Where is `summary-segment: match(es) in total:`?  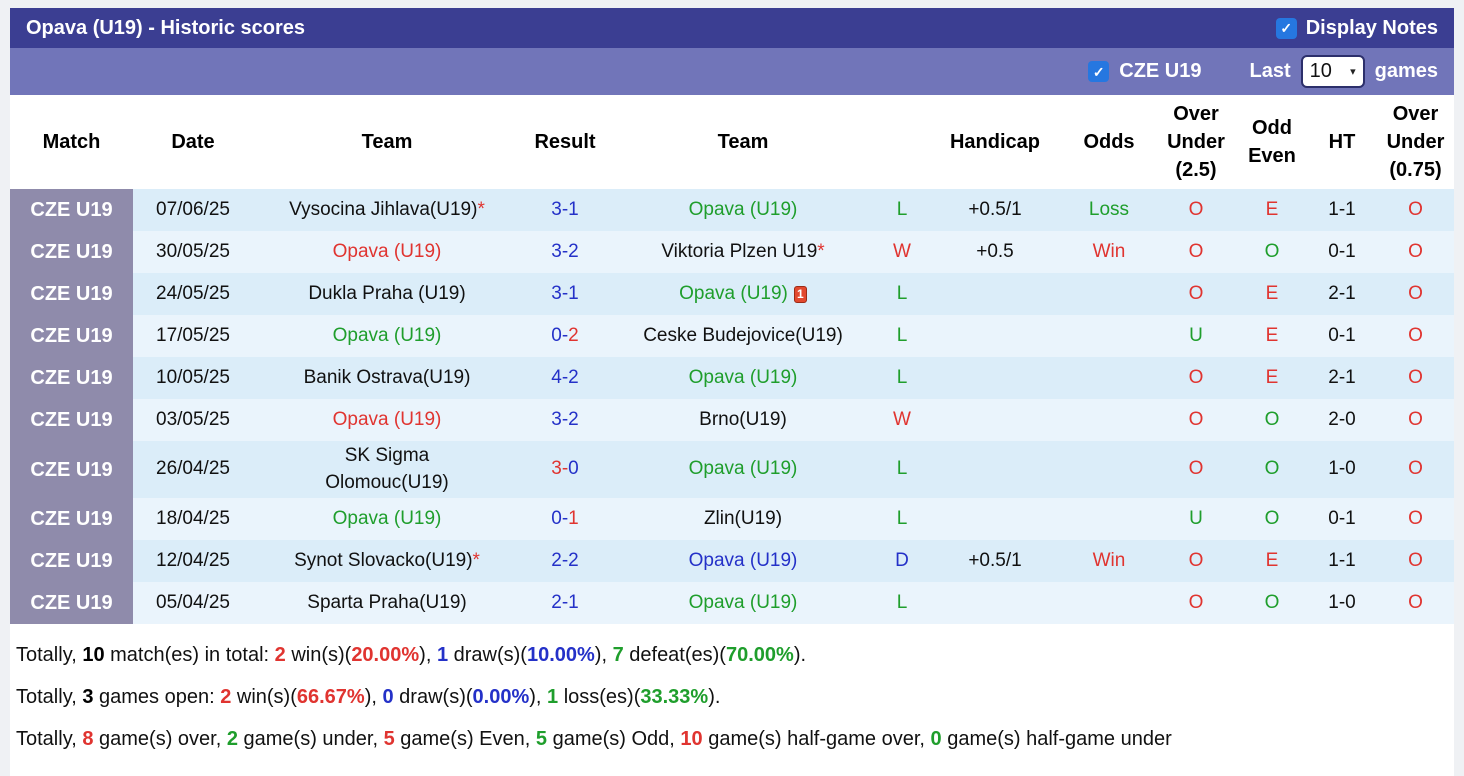 summary-segment: match(es) in total: is located at coordinates (189, 655).